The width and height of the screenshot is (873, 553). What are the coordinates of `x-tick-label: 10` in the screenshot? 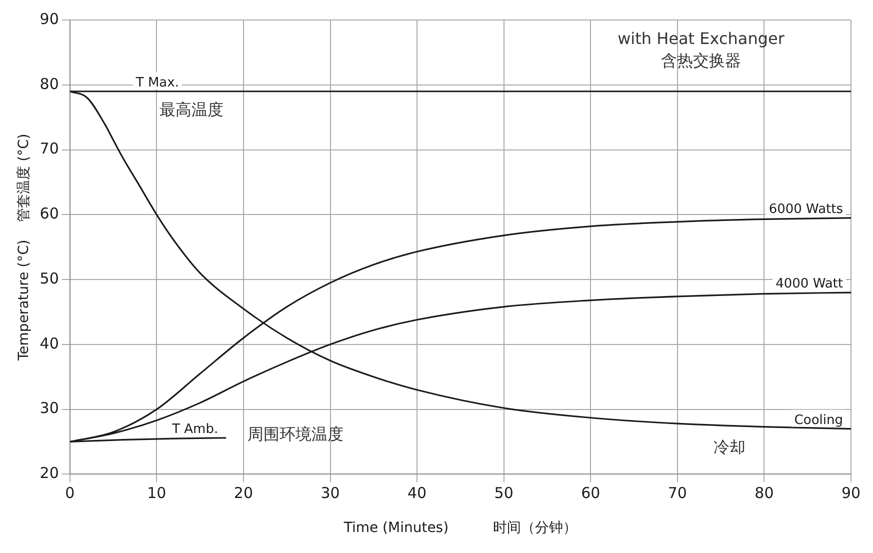 It's located at (156, 493).